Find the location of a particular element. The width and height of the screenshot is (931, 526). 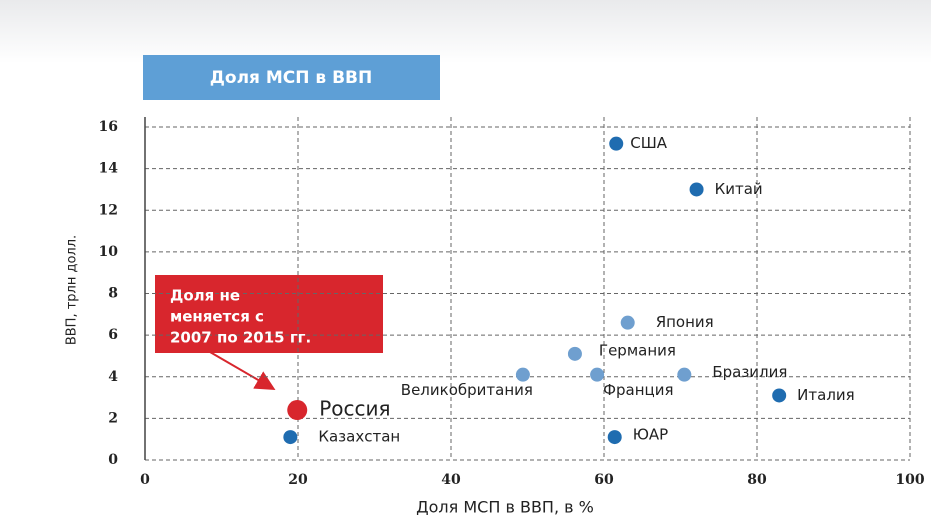

x-tick-label: 60 is located at coordinates (604, 480).